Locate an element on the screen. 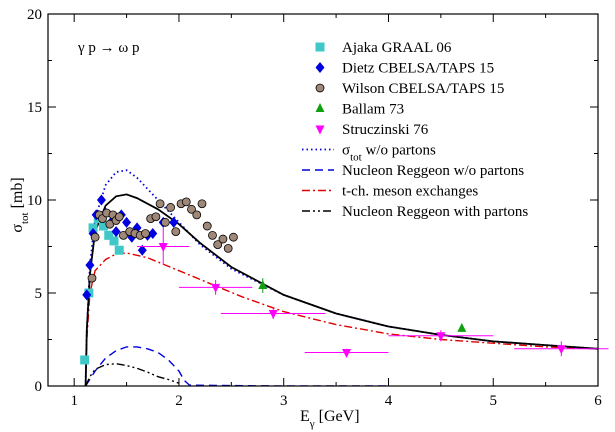 The height and width of the screenshot is (432, 615). y-tick-label: 5 is located at coordinates (39, 294).